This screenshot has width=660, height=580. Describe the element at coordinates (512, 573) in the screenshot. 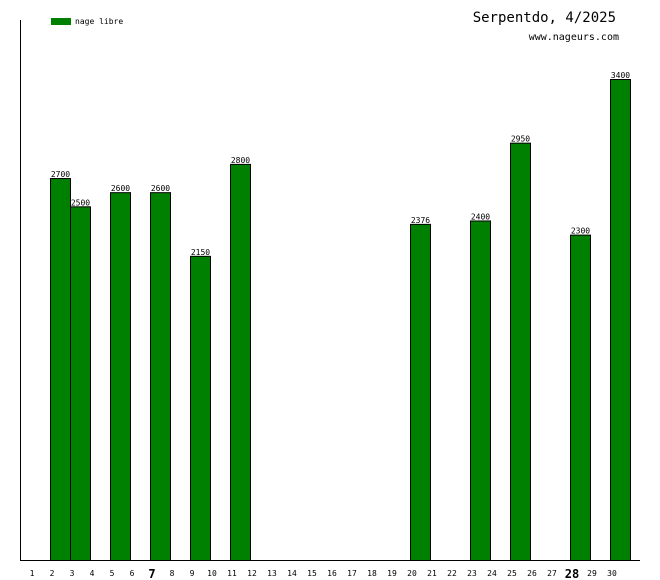

I see `x-tick-label: 25` at that location.